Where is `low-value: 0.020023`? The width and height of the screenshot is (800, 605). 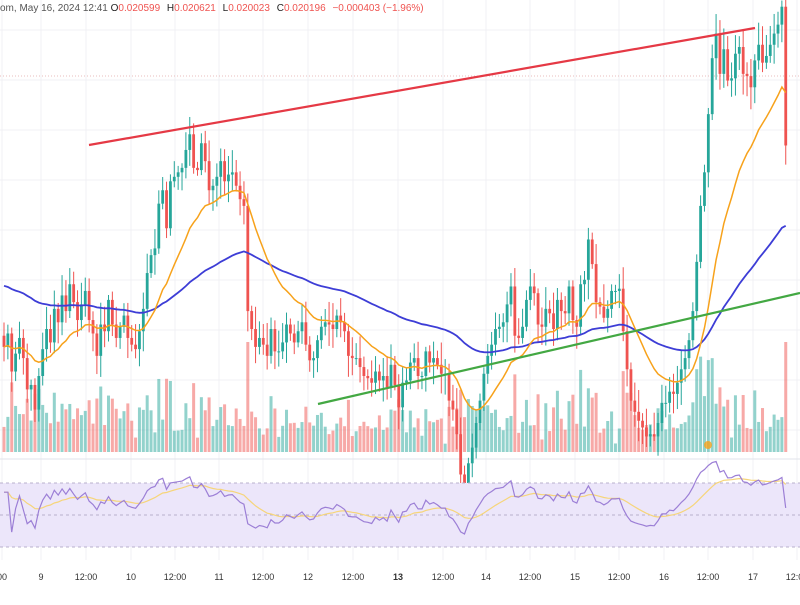 low-value: 0.020023 is located at coordinates (249, 8).